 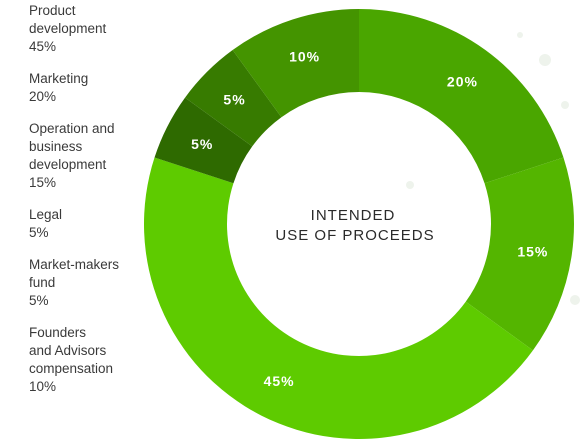 I want to click on slice-value-label: 20%, so click(x=462, y=82).